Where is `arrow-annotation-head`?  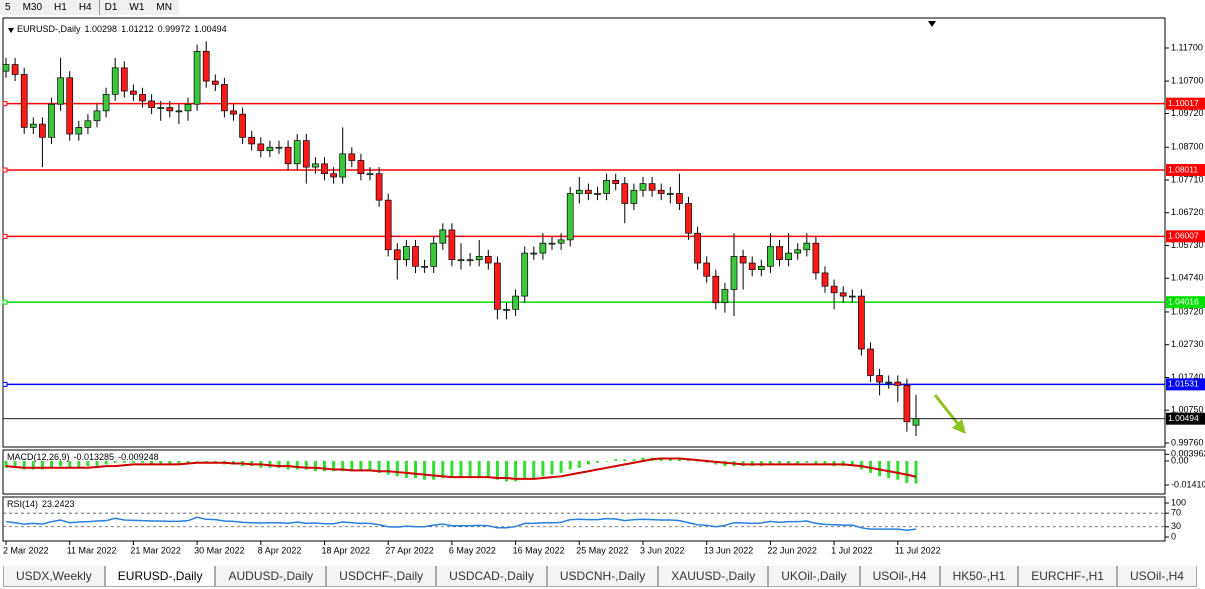 arrow-annotation-head is located at coordinates (959, 426).